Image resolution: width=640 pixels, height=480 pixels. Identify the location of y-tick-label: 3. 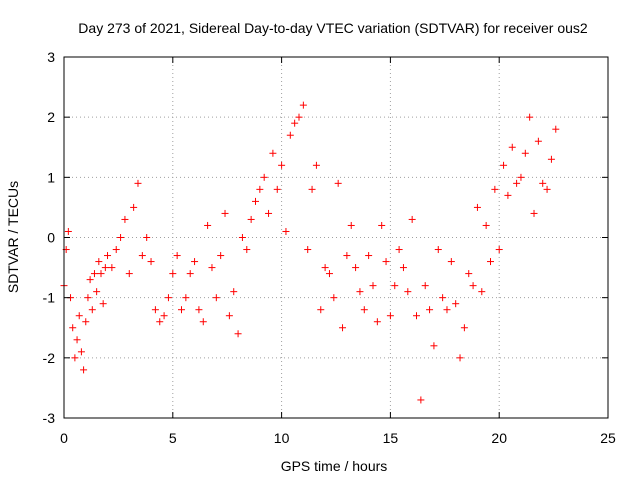
(51, 57).